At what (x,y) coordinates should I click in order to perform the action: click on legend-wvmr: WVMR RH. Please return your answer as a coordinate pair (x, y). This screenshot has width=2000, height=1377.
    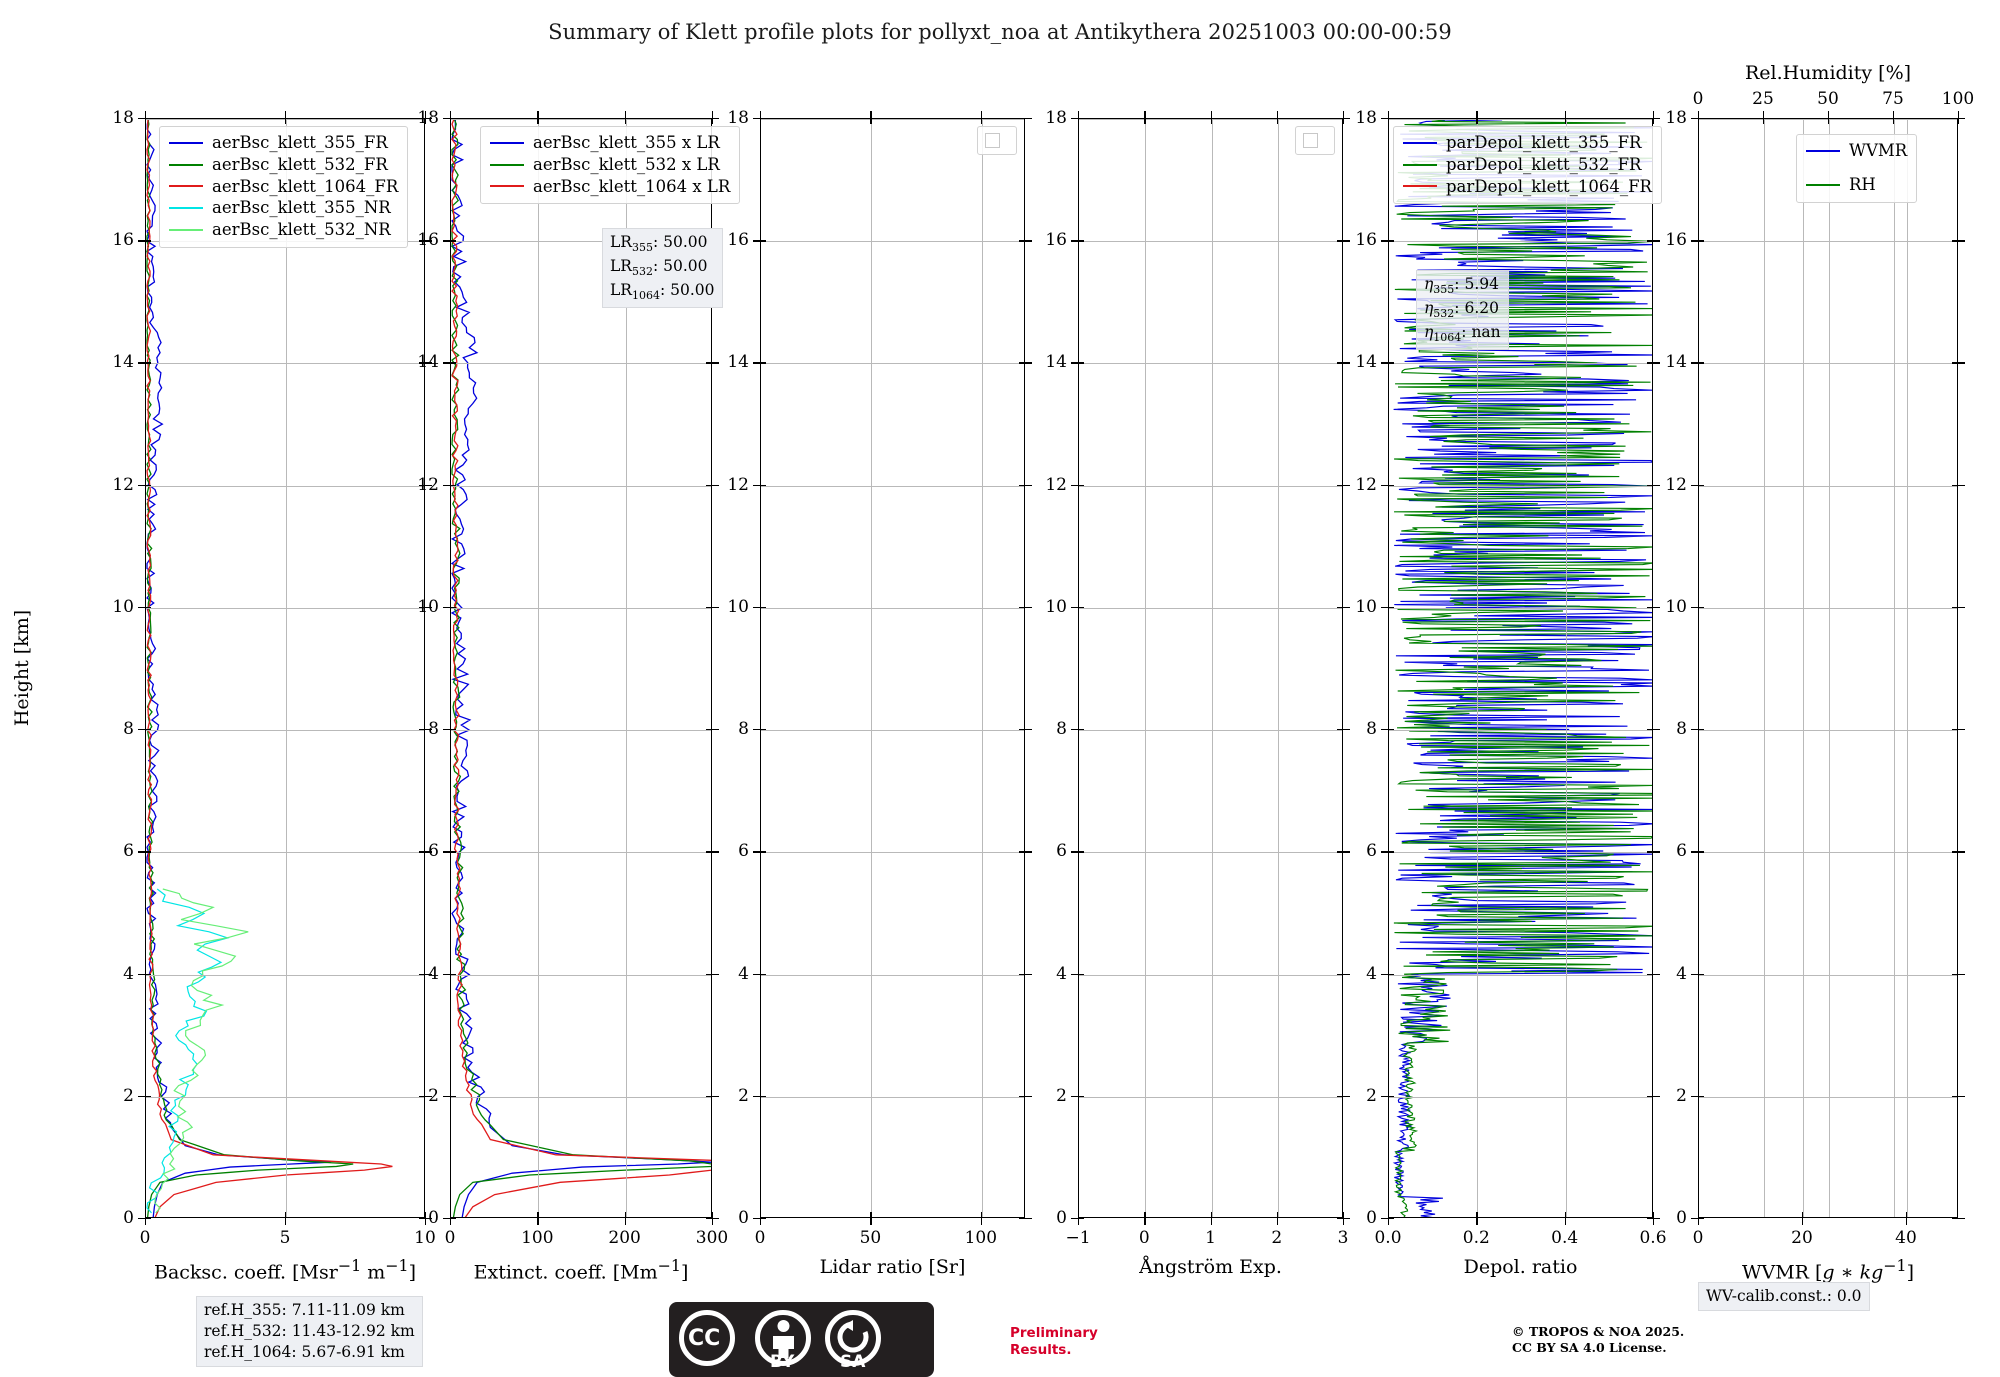
    Looking at the image, I should click on (1857, 168).